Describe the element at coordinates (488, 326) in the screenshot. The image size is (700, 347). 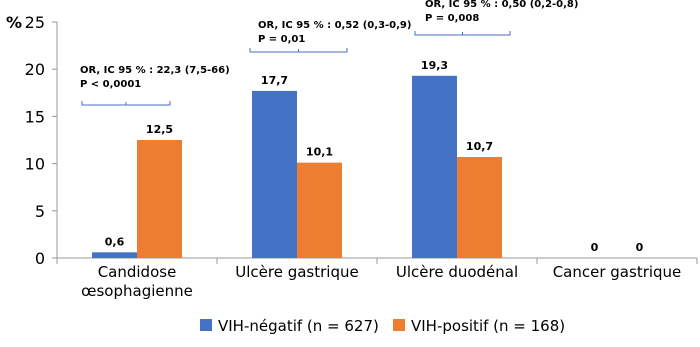
I see `legend-label: VIH-positif (n = 168)` at that location.